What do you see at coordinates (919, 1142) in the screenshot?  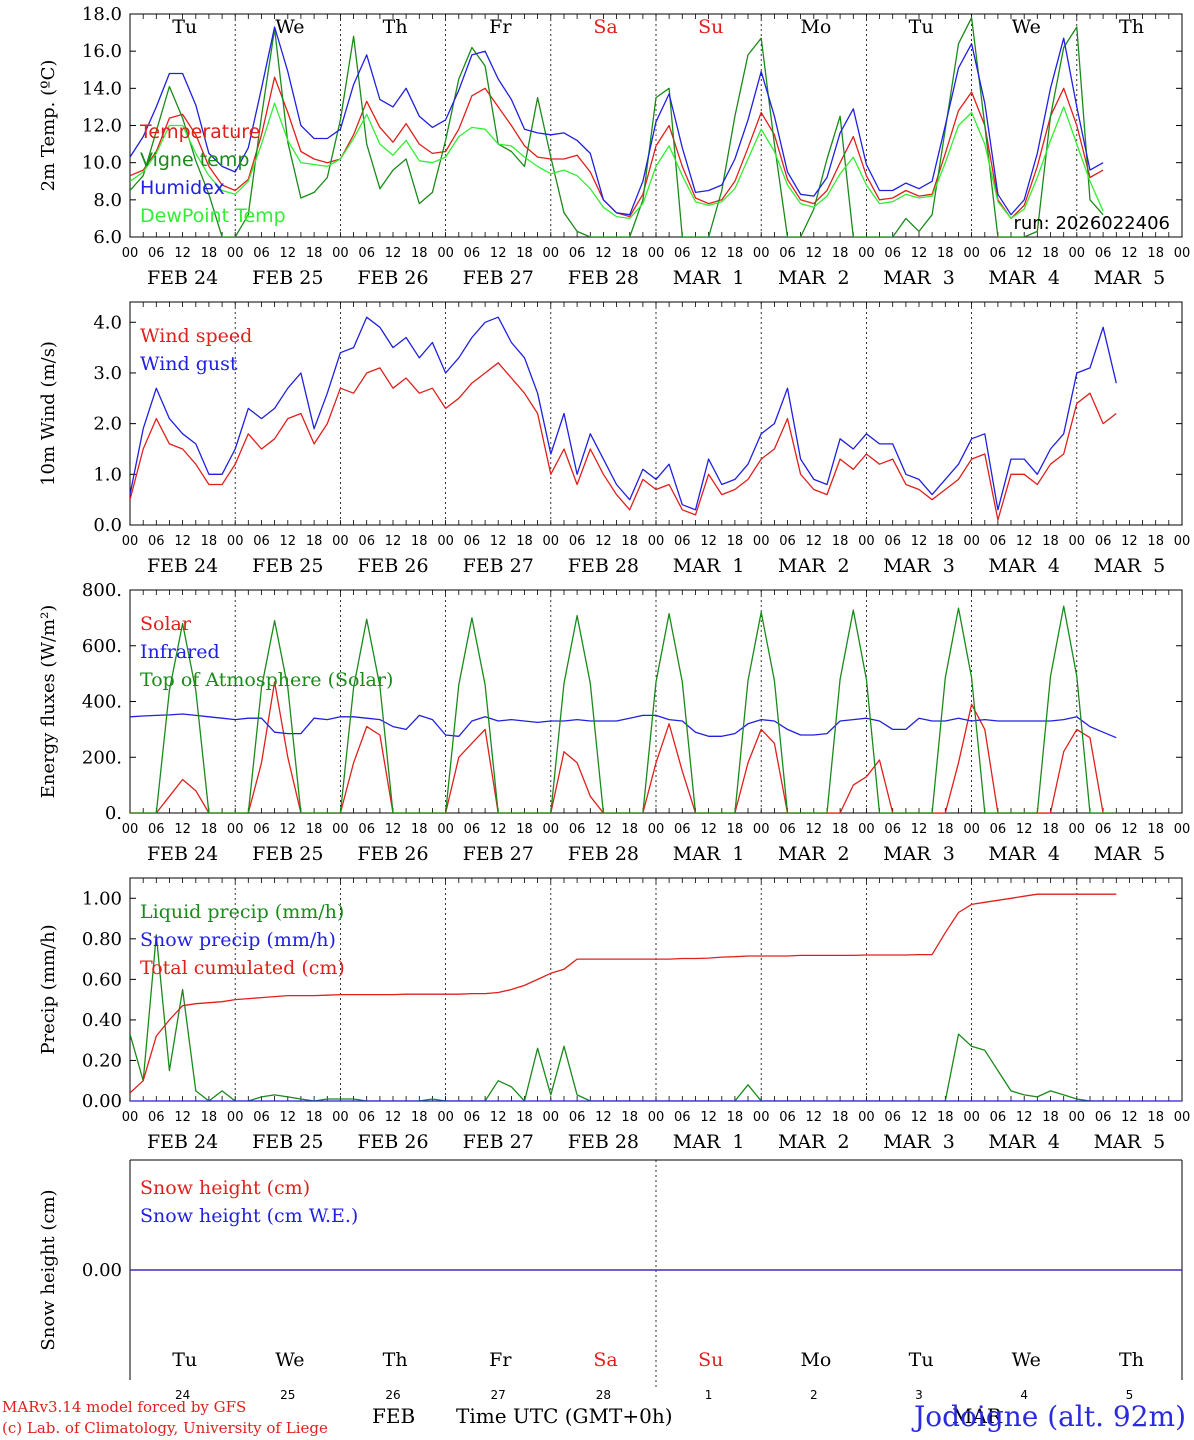 I see `date-label: MAR 3` at bounding box center [919, 1142].